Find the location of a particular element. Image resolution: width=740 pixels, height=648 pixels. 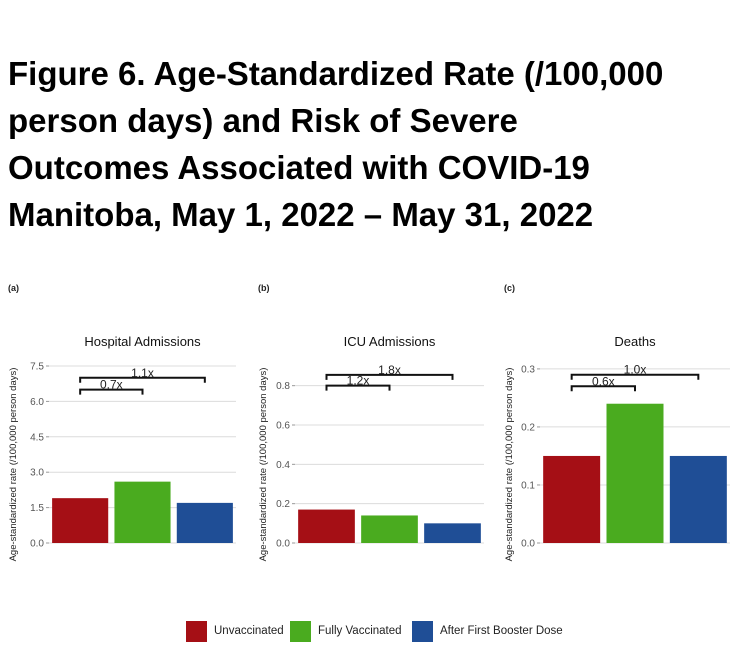

y-tick-label: 3.0 is located at coordinates (37, 473).